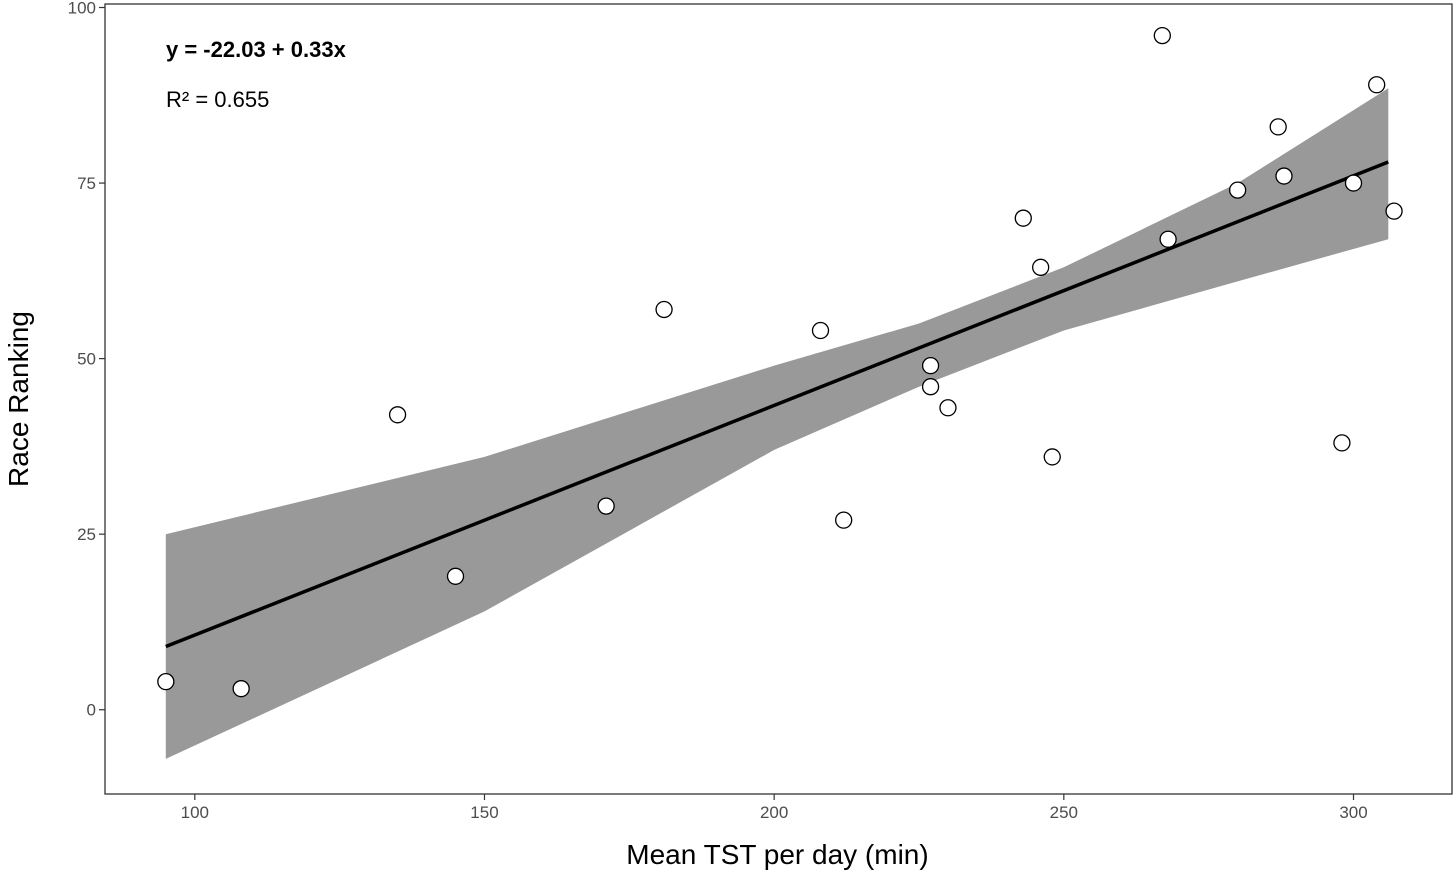 The image size is (1456, 878). What do you see at coordinates (256, 49) in the screenshot?
I see `regression-equation: y = -22.03 + 0.33x` at bounding box center [256, 49].